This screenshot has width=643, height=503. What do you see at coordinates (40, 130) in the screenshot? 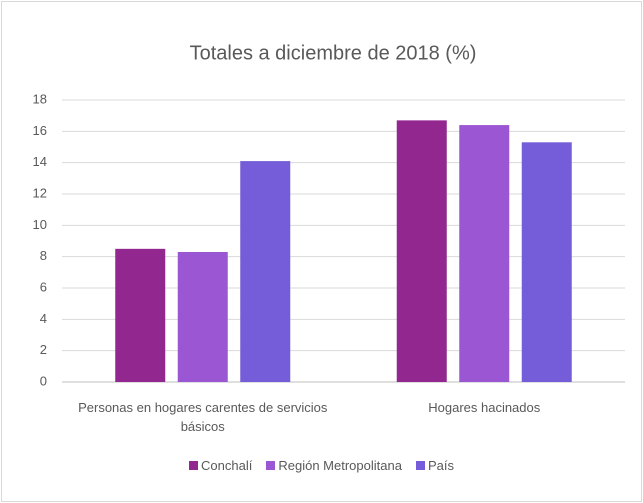
I see `y-tick-label: 16` at bounding box center [40, 130].